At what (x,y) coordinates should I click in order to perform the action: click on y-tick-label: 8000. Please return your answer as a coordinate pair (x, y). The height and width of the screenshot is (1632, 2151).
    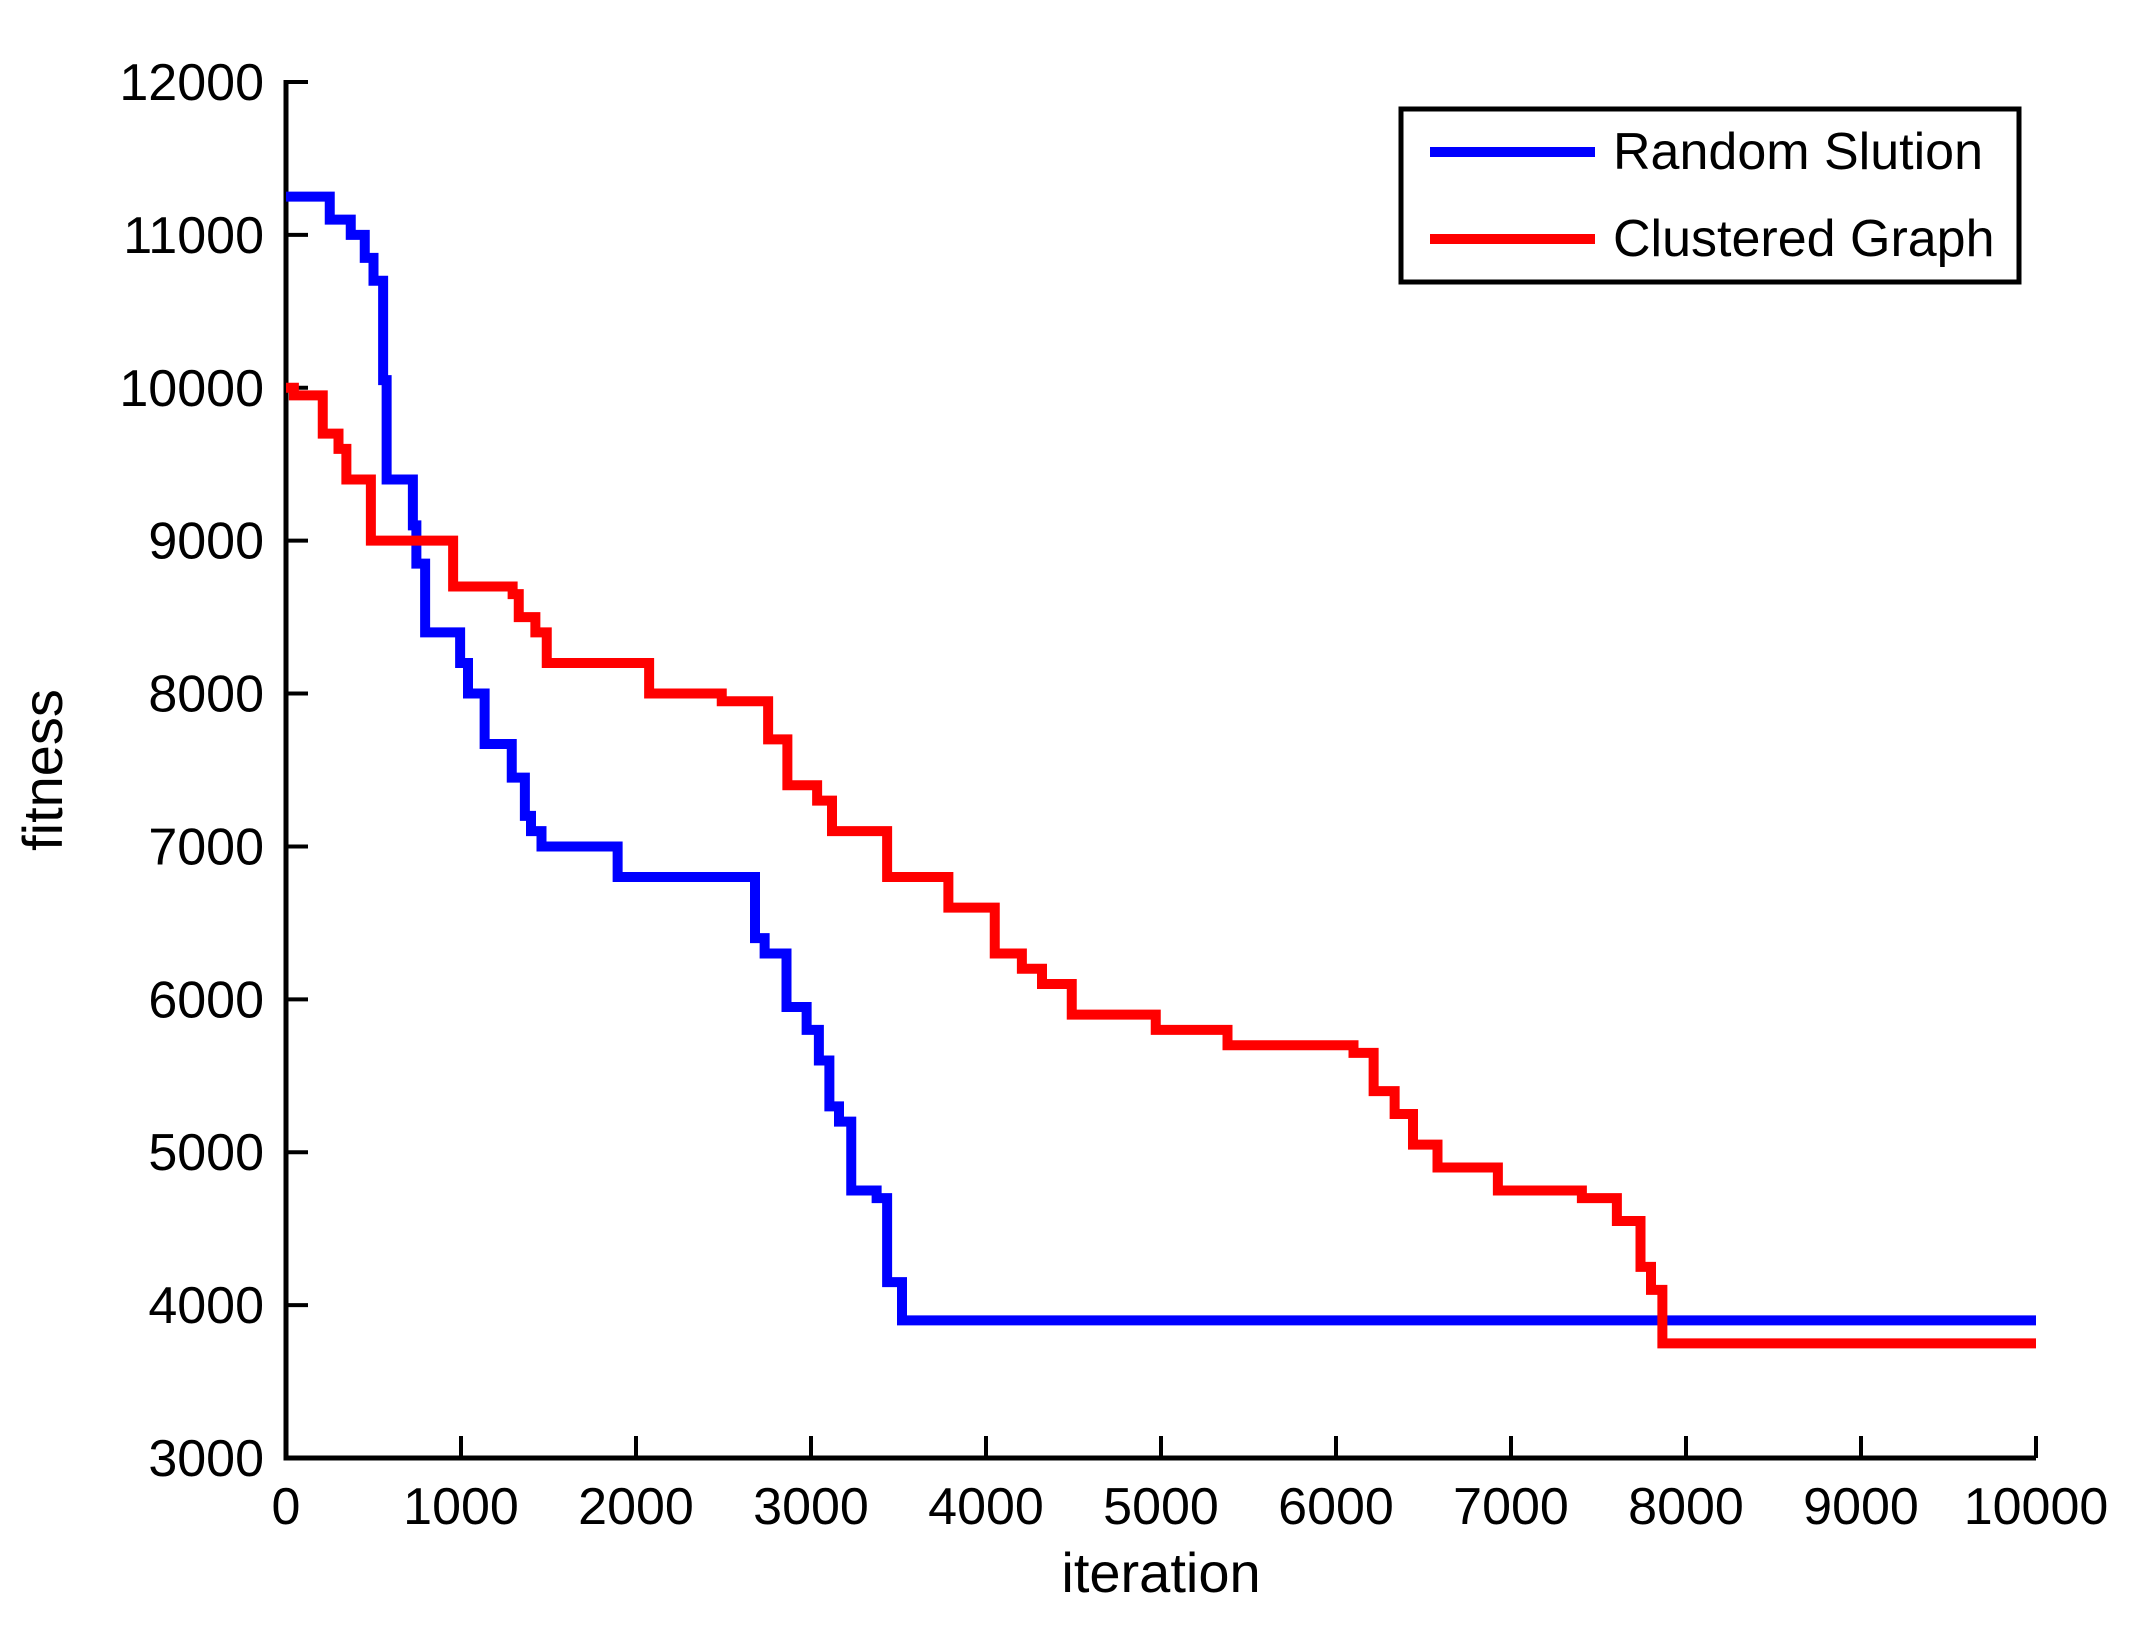
    Looking at the image, I should click on (206, 695).